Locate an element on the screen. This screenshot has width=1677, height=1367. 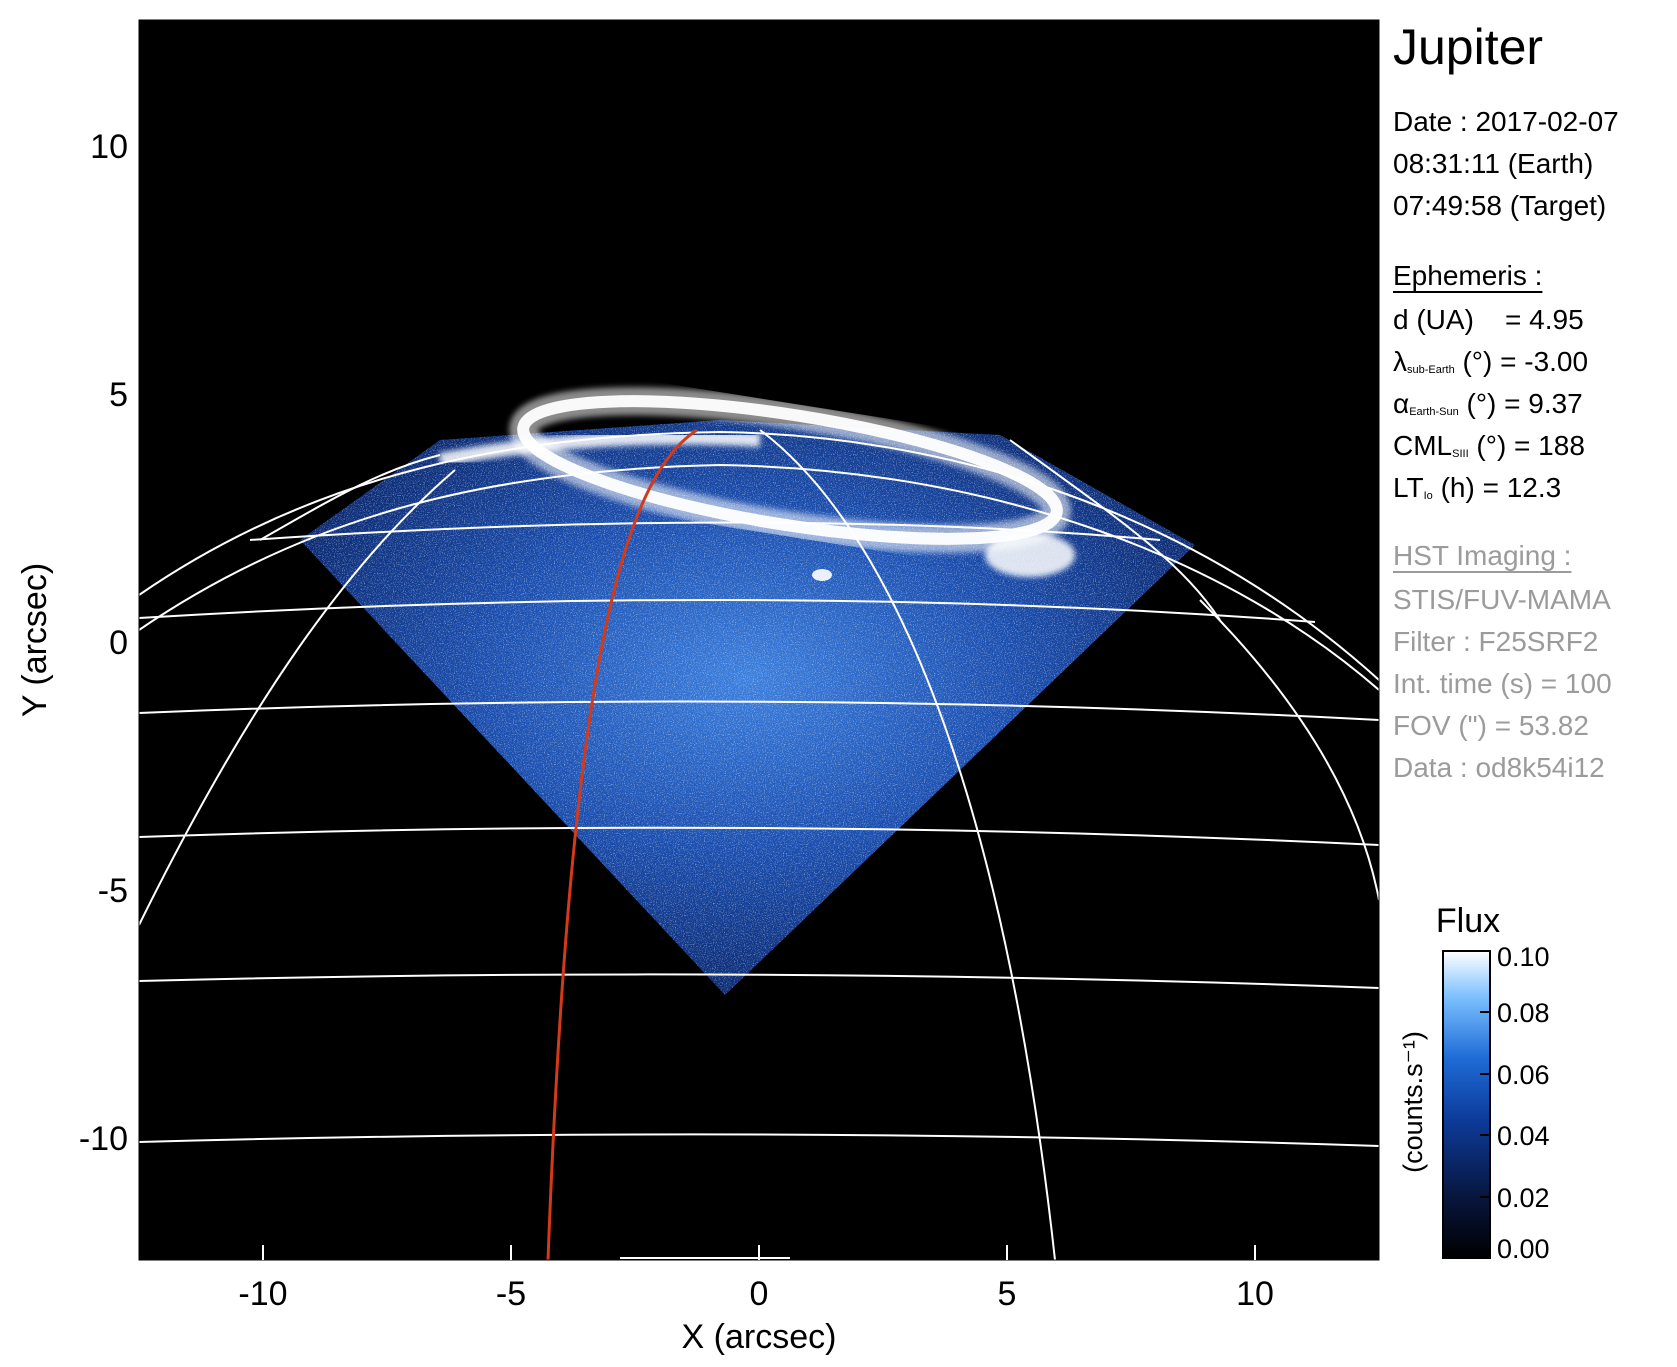
x-tick-label: 0 is located at coordinates (759, 1294).